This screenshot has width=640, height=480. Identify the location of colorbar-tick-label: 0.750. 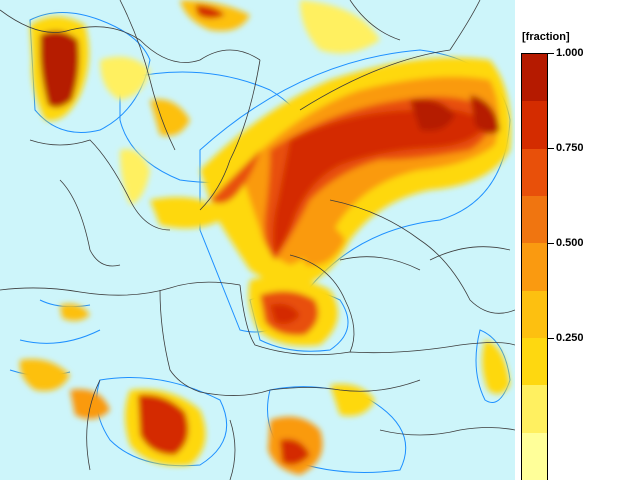
(570, 147).